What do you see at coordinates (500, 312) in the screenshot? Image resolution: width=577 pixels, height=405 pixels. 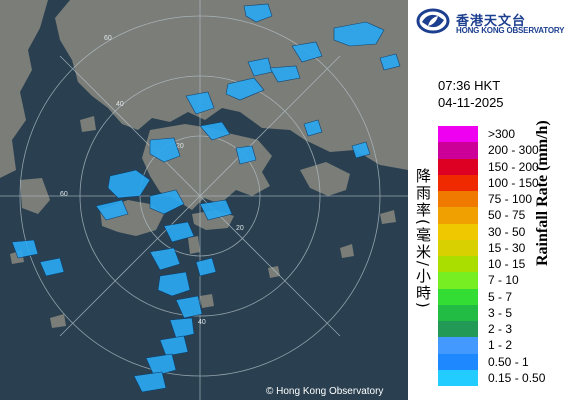 I see `legend-label: 3 - 5` at bounding box center [500, 312].